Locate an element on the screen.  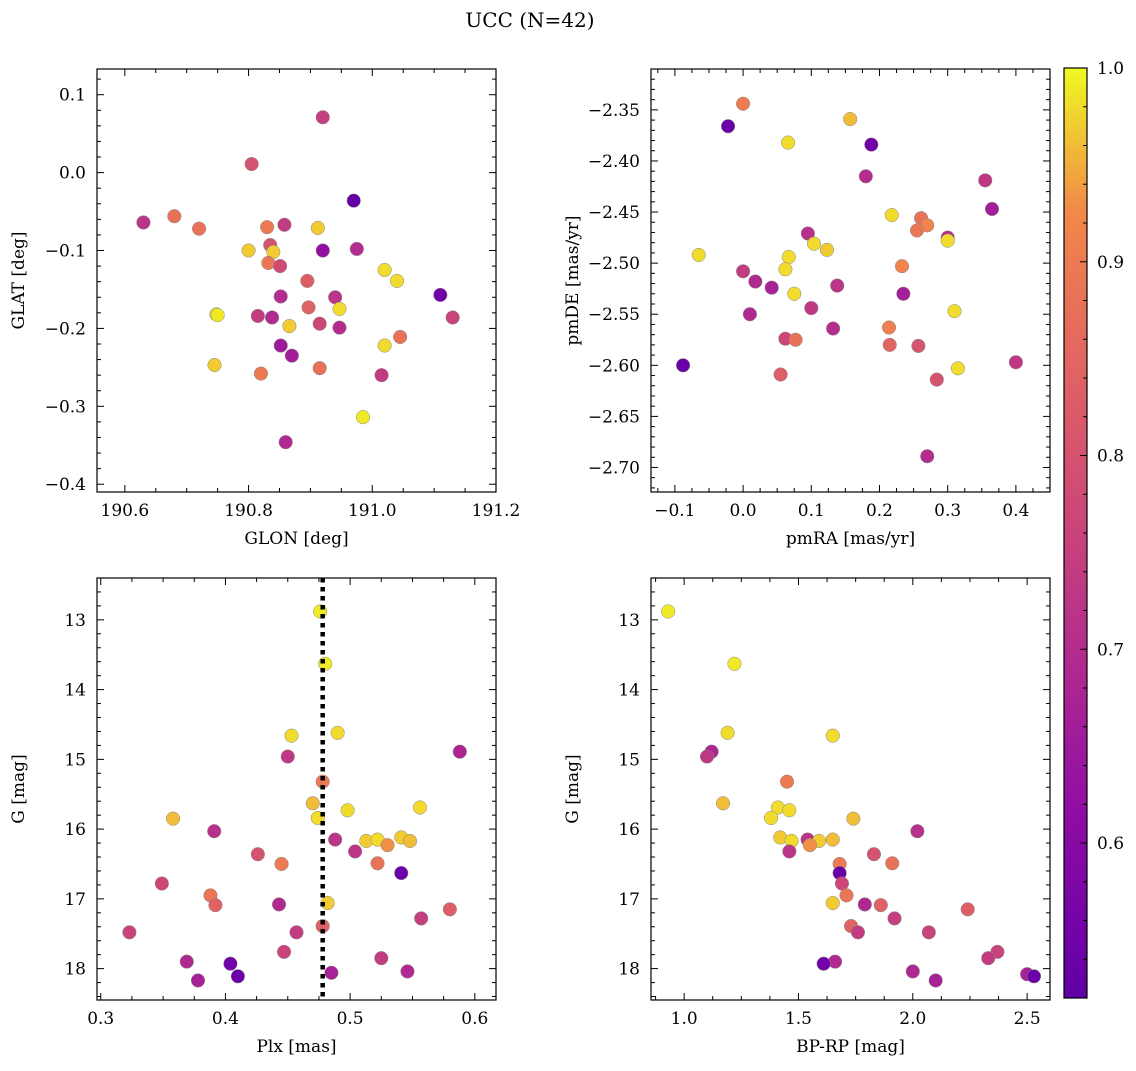
y-axis-label: G [mag] is located at coordinates (19, 788).